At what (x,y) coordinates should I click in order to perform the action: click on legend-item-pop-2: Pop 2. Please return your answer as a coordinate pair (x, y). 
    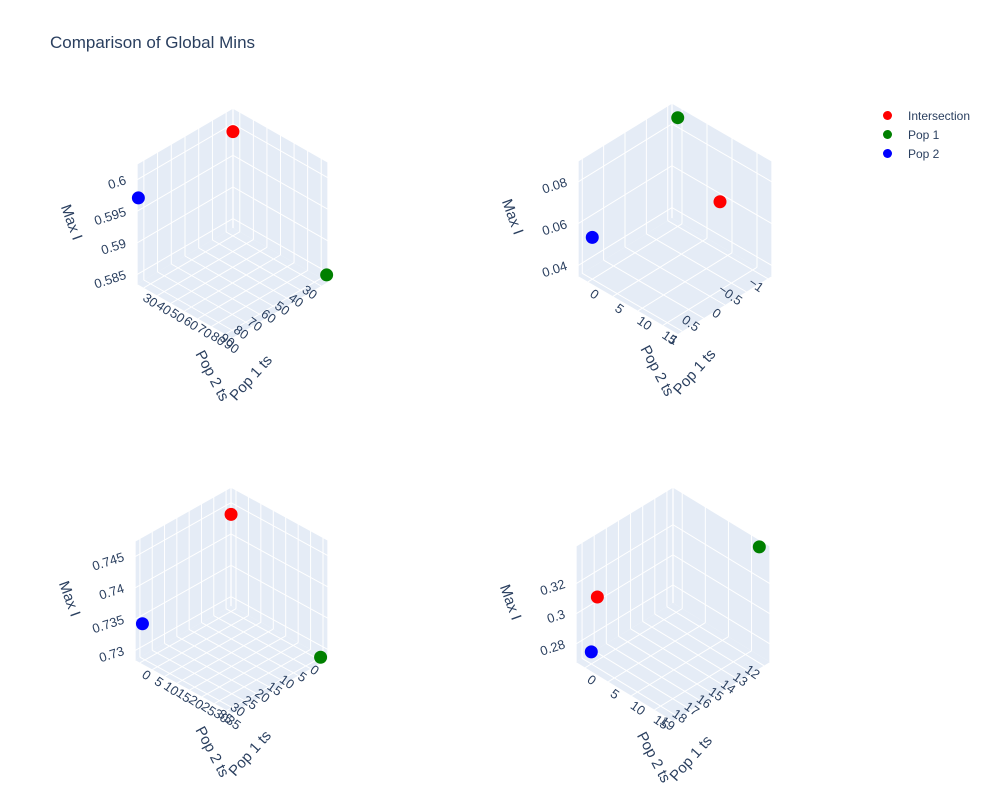
    Looking at the image, I should click on (926, 153).